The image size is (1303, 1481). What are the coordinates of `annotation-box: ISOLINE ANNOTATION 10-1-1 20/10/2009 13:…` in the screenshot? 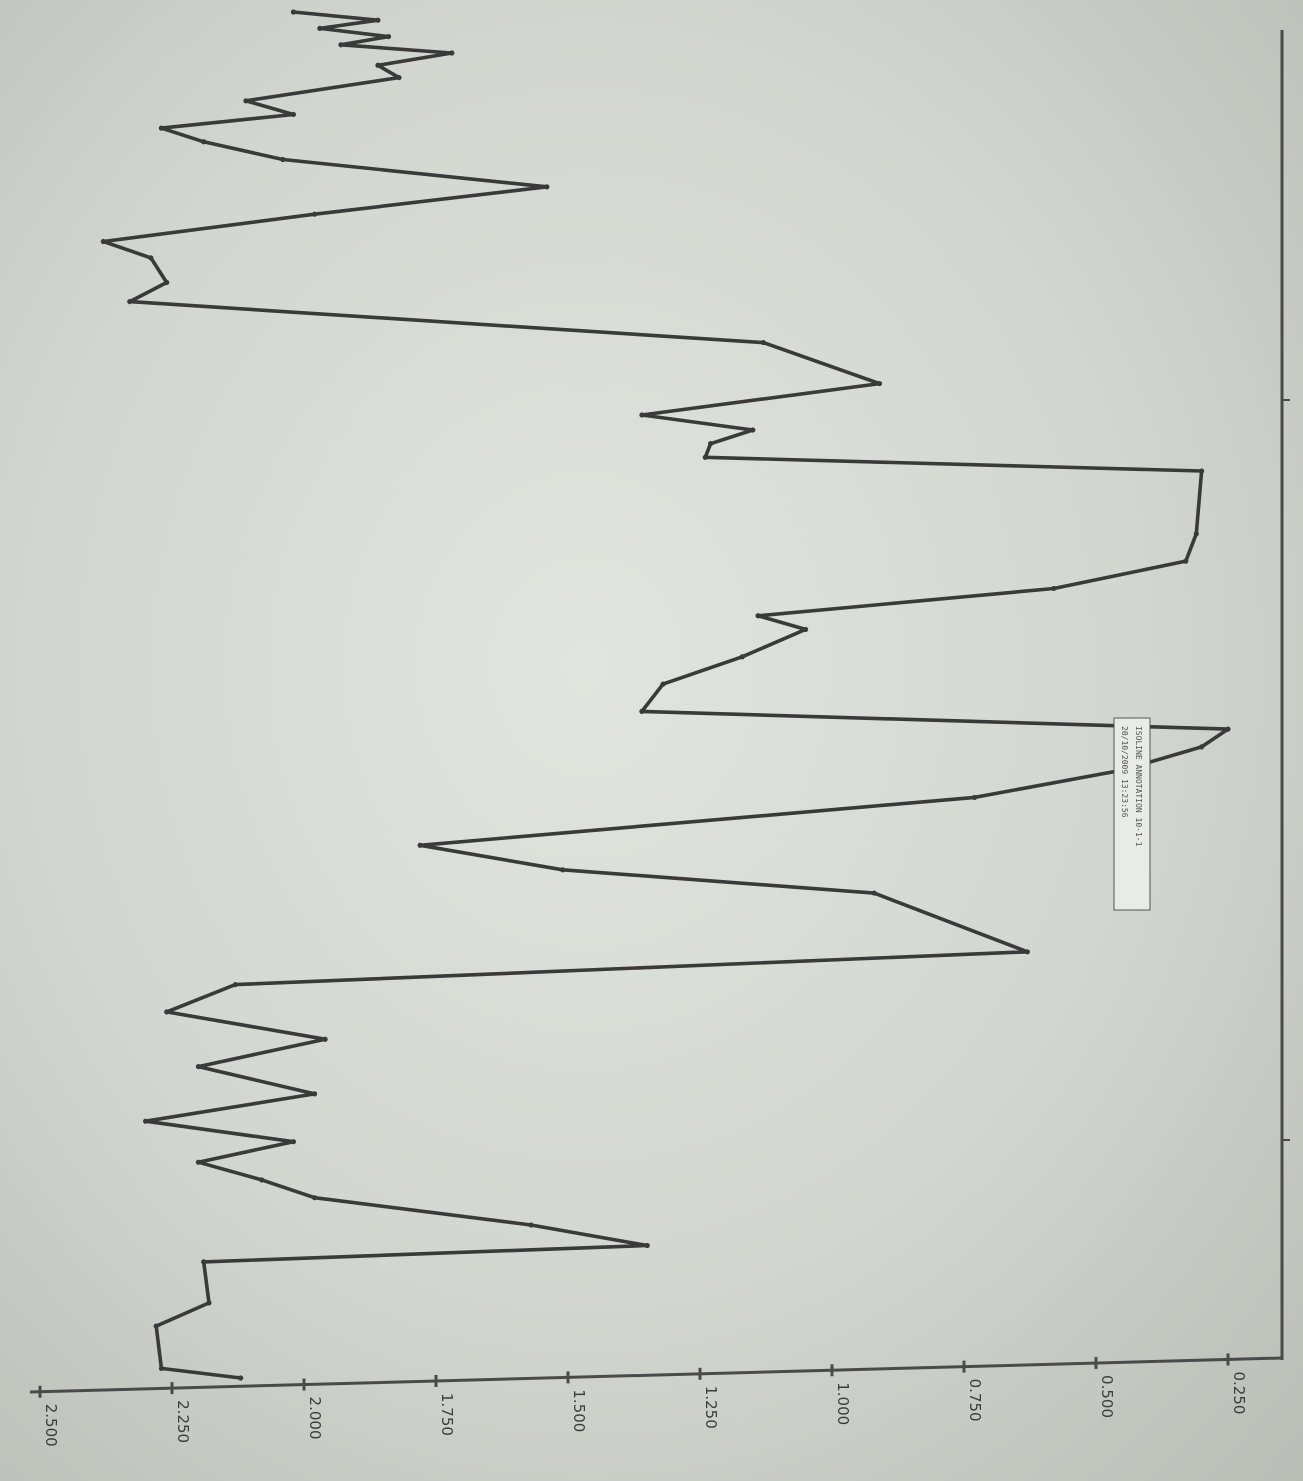 It's located at (1132, 814).